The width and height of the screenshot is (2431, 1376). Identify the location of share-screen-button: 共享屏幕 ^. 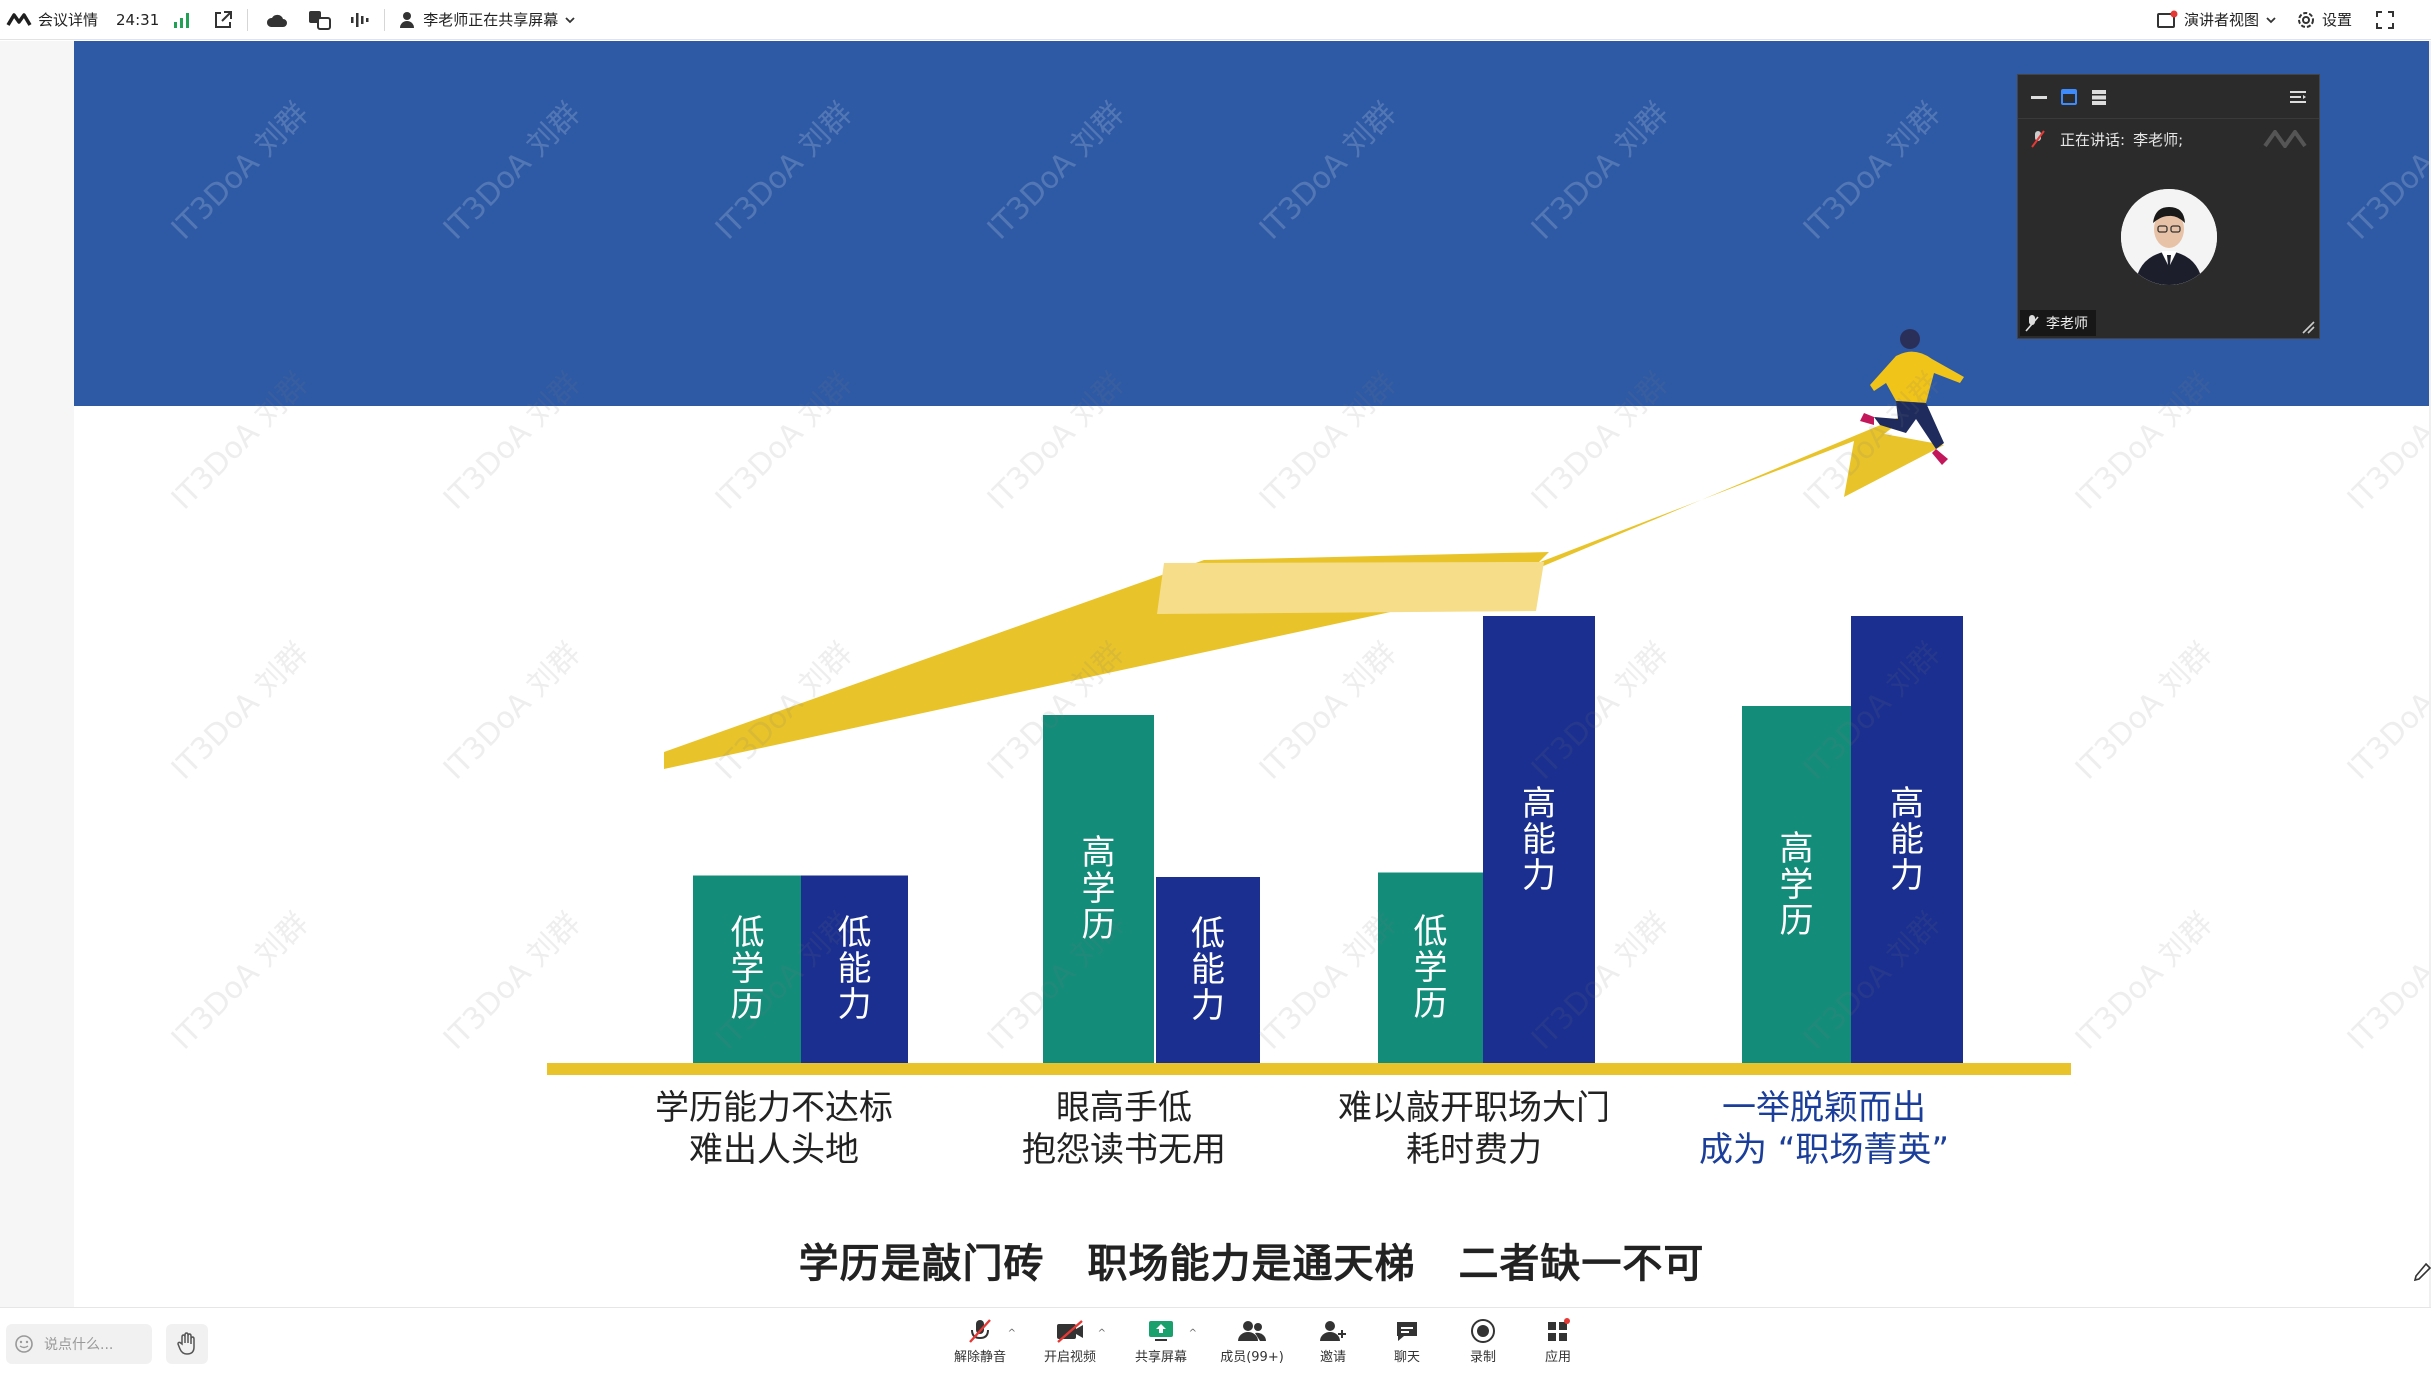
(1161, 1344).